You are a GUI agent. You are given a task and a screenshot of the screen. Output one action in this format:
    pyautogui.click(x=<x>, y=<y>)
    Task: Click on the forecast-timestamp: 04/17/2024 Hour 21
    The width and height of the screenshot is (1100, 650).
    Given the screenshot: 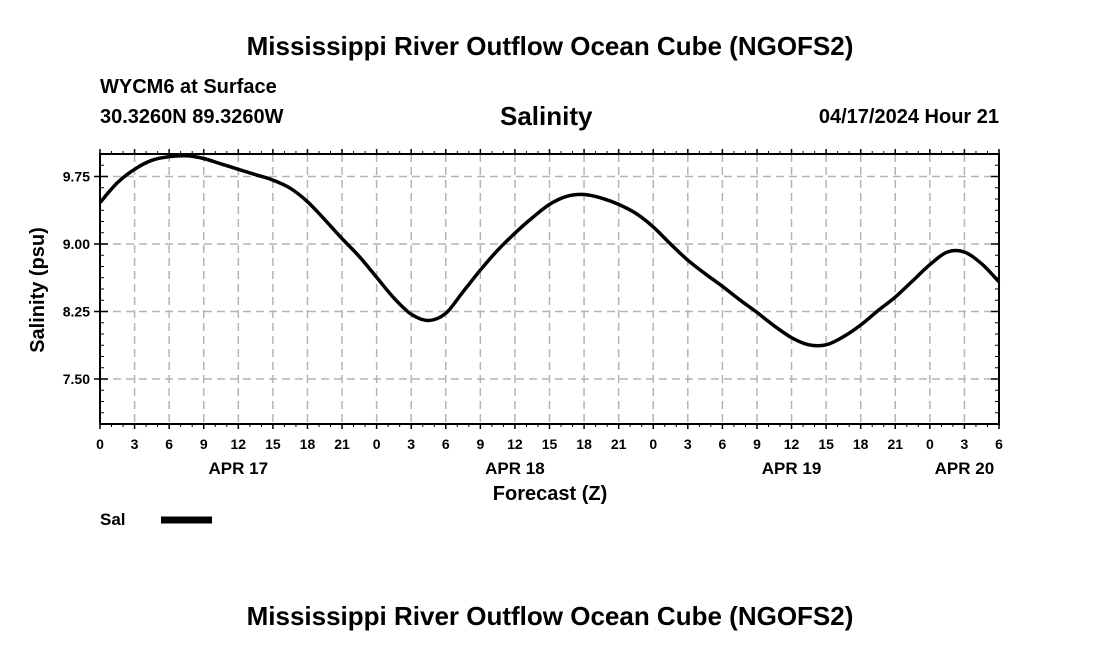 What is the action you would take?
    pyautogui.click(x=908, y=117)
    